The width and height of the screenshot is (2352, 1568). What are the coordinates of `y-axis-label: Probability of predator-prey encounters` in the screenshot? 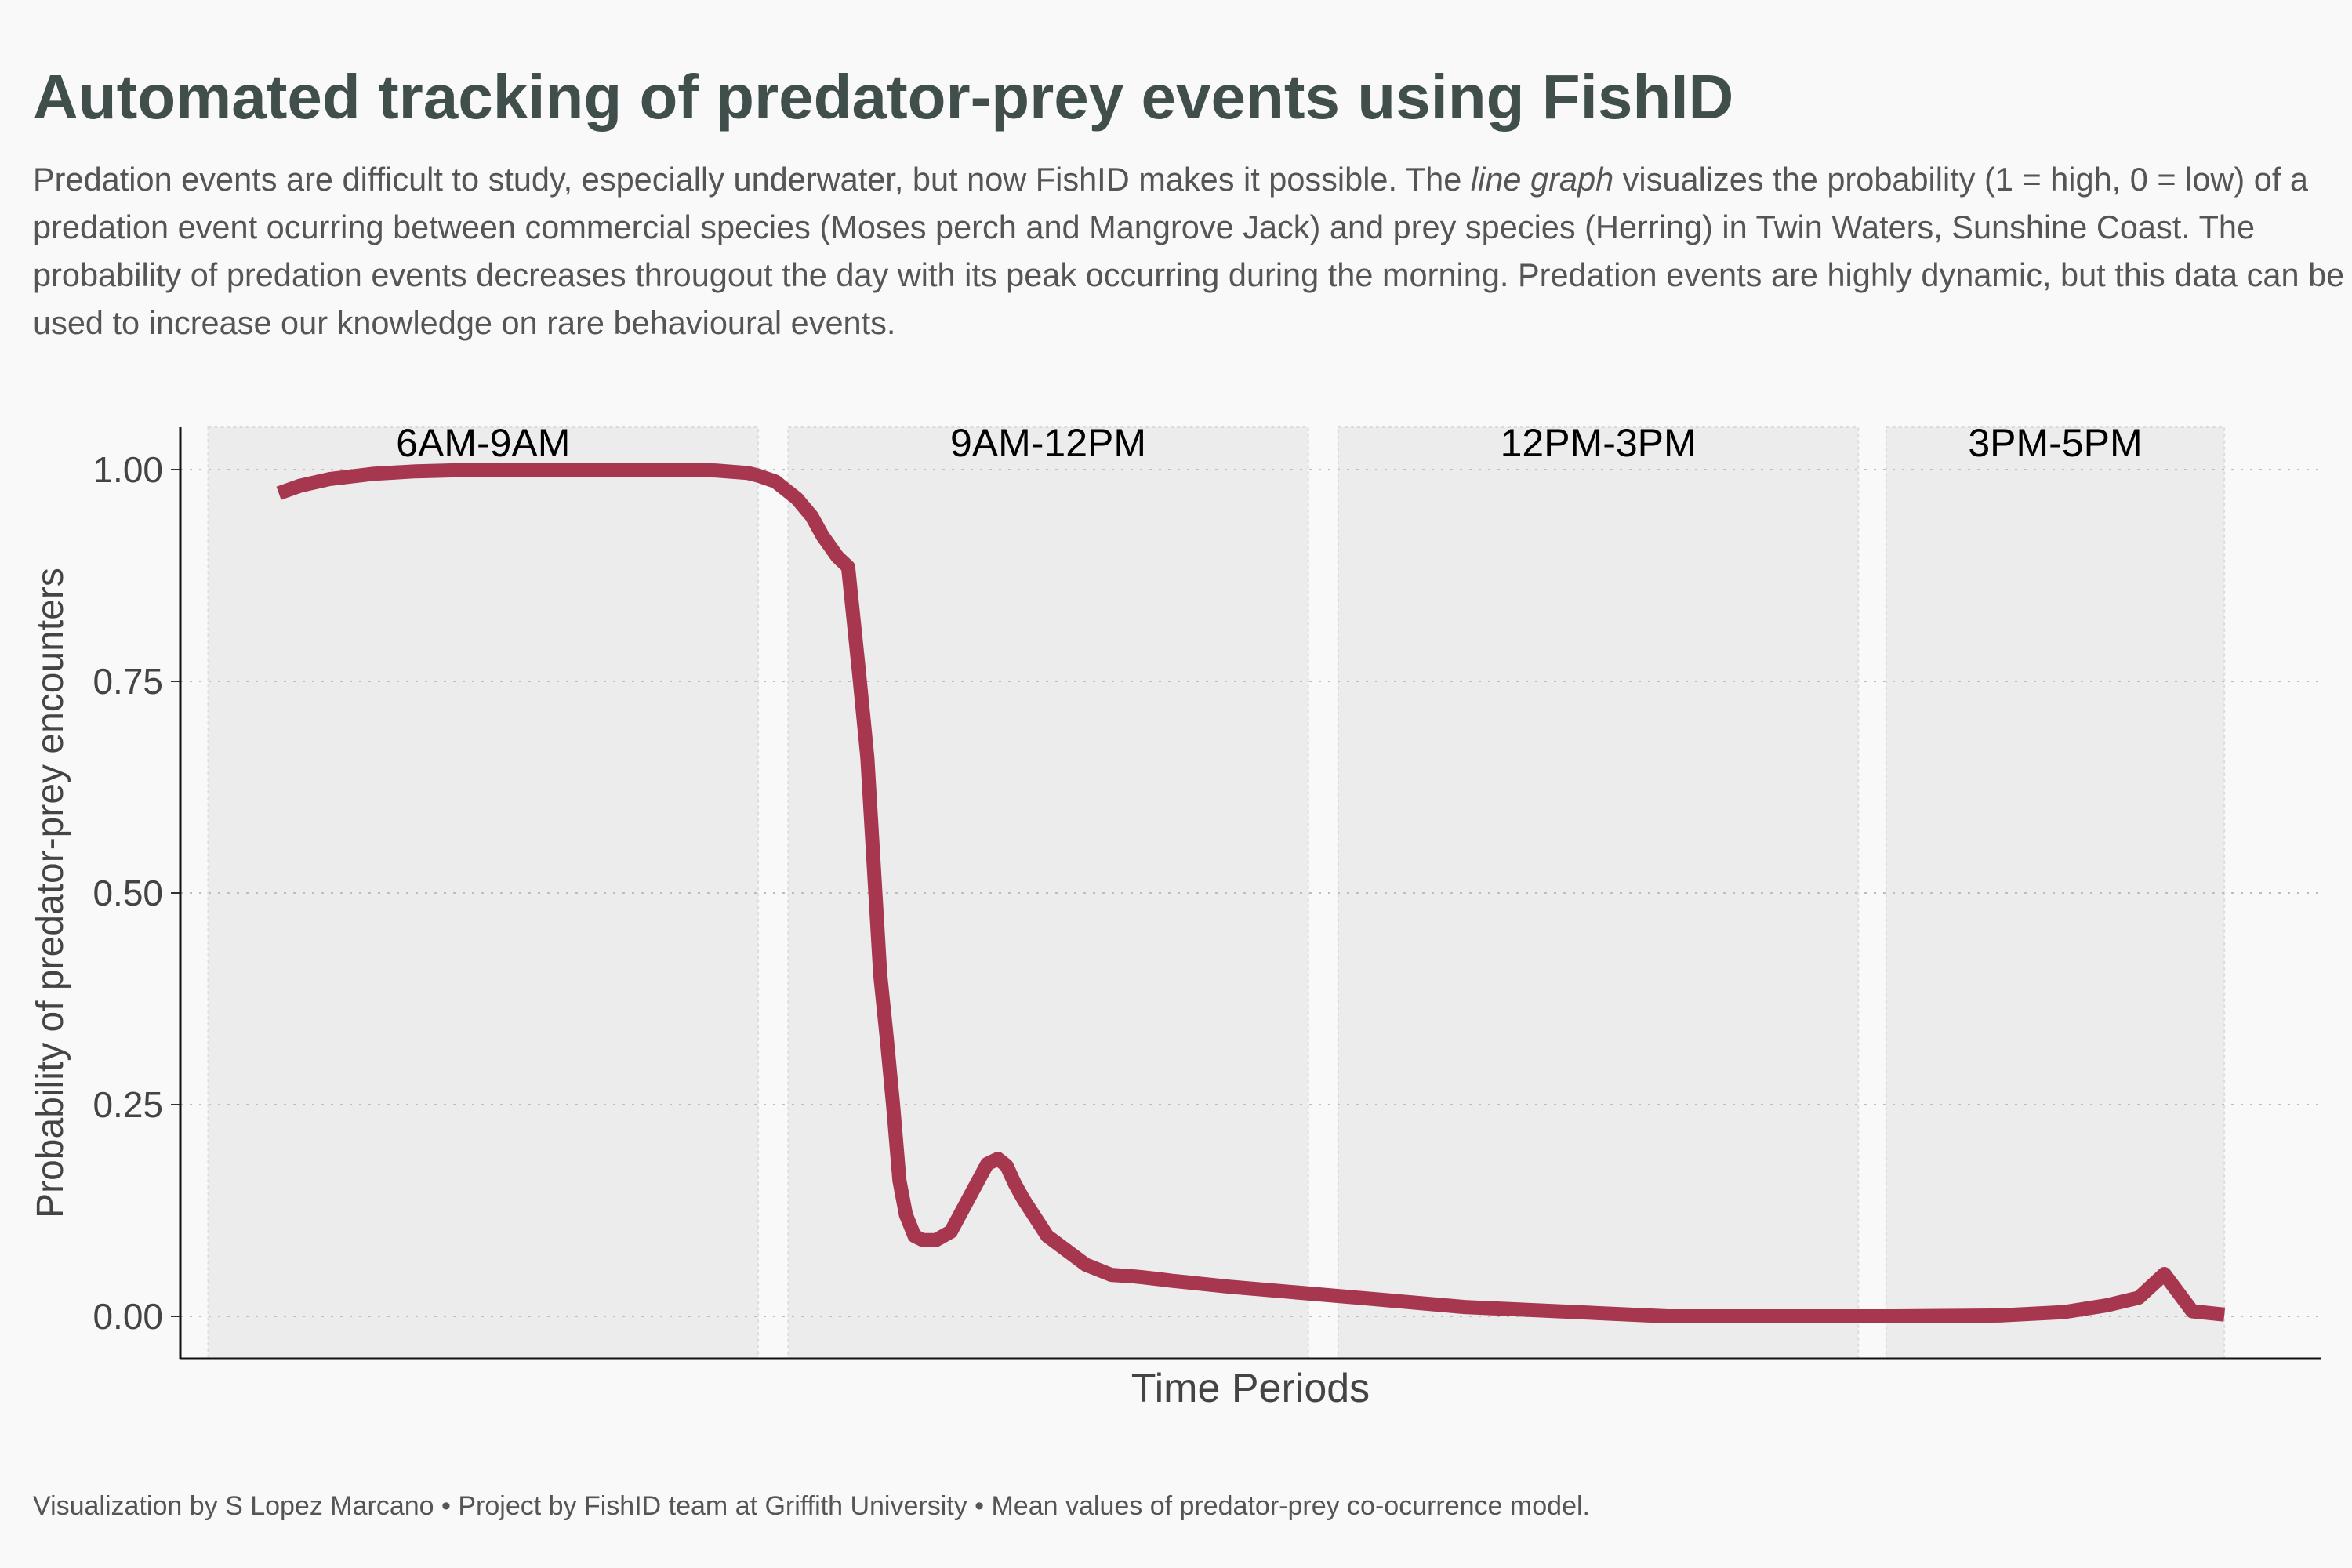 It's located at (51, 893).